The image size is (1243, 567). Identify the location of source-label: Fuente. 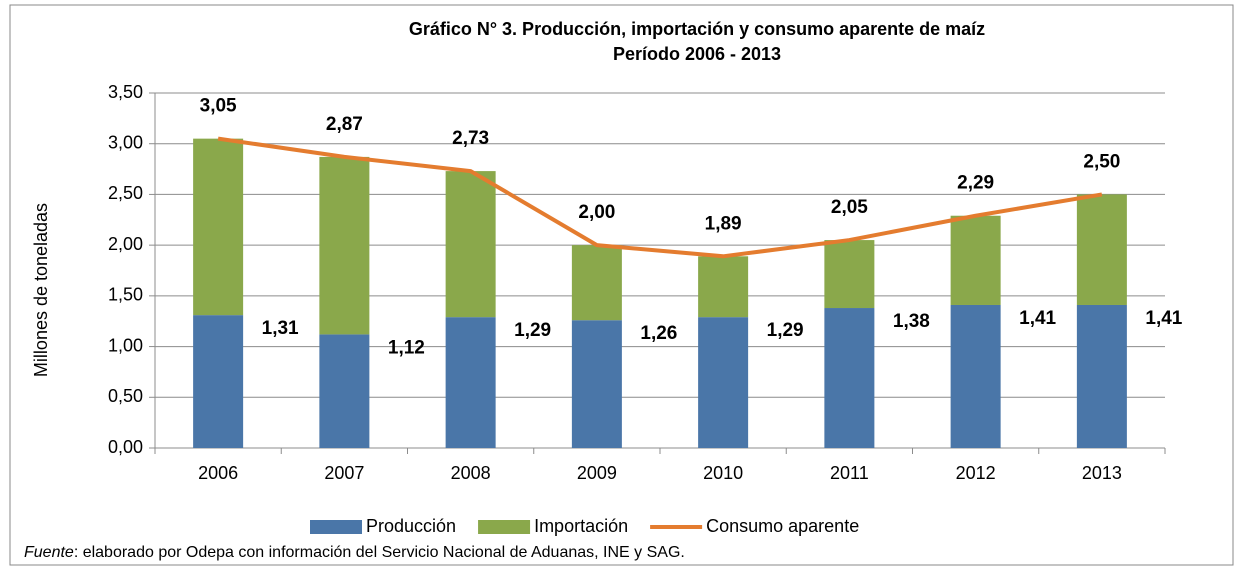
(49, 552).